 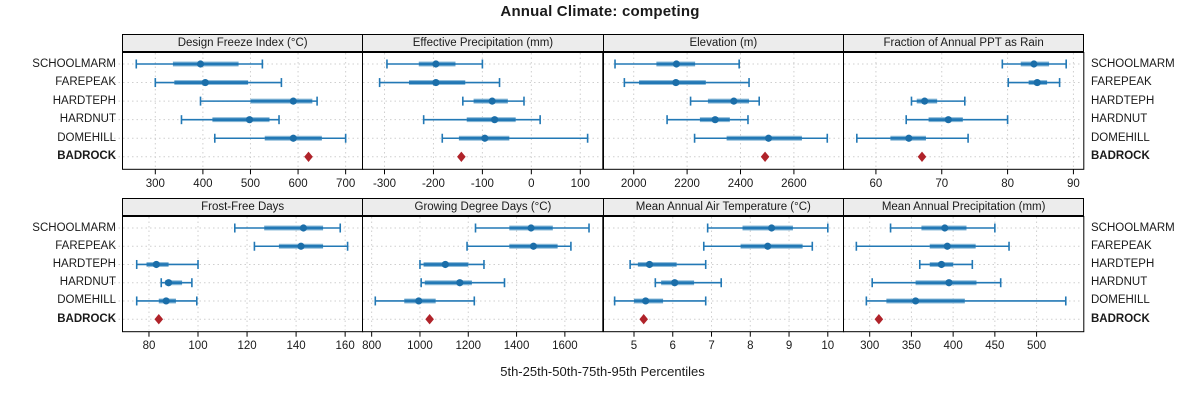 What do you see at coordinates (420, 346) in the screenshot?
I see `x-tick-label: 1000` at bounding box center [420, 346].